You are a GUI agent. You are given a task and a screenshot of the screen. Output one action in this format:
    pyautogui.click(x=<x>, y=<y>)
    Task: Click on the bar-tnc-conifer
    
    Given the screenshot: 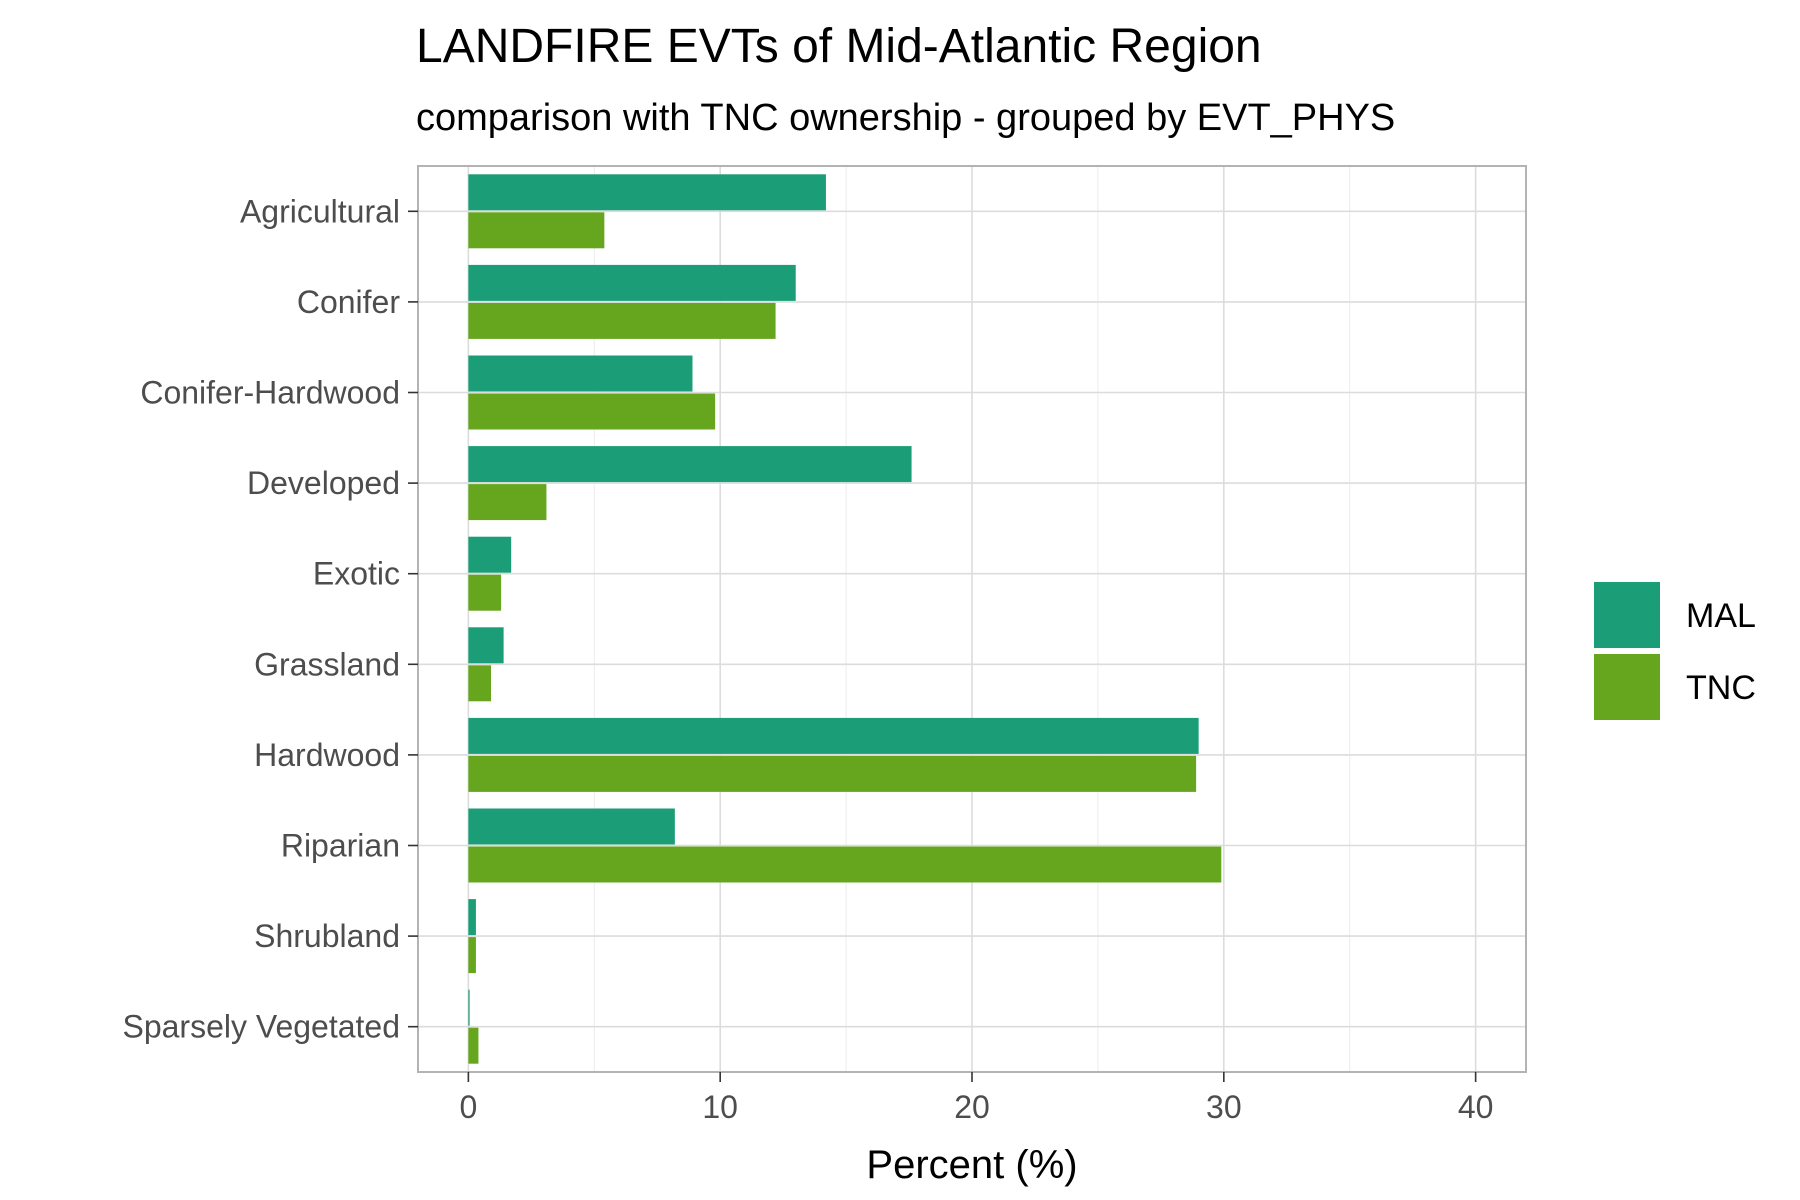 What is the action you would take?
    pyautogui.click(x=622, y=320)
    